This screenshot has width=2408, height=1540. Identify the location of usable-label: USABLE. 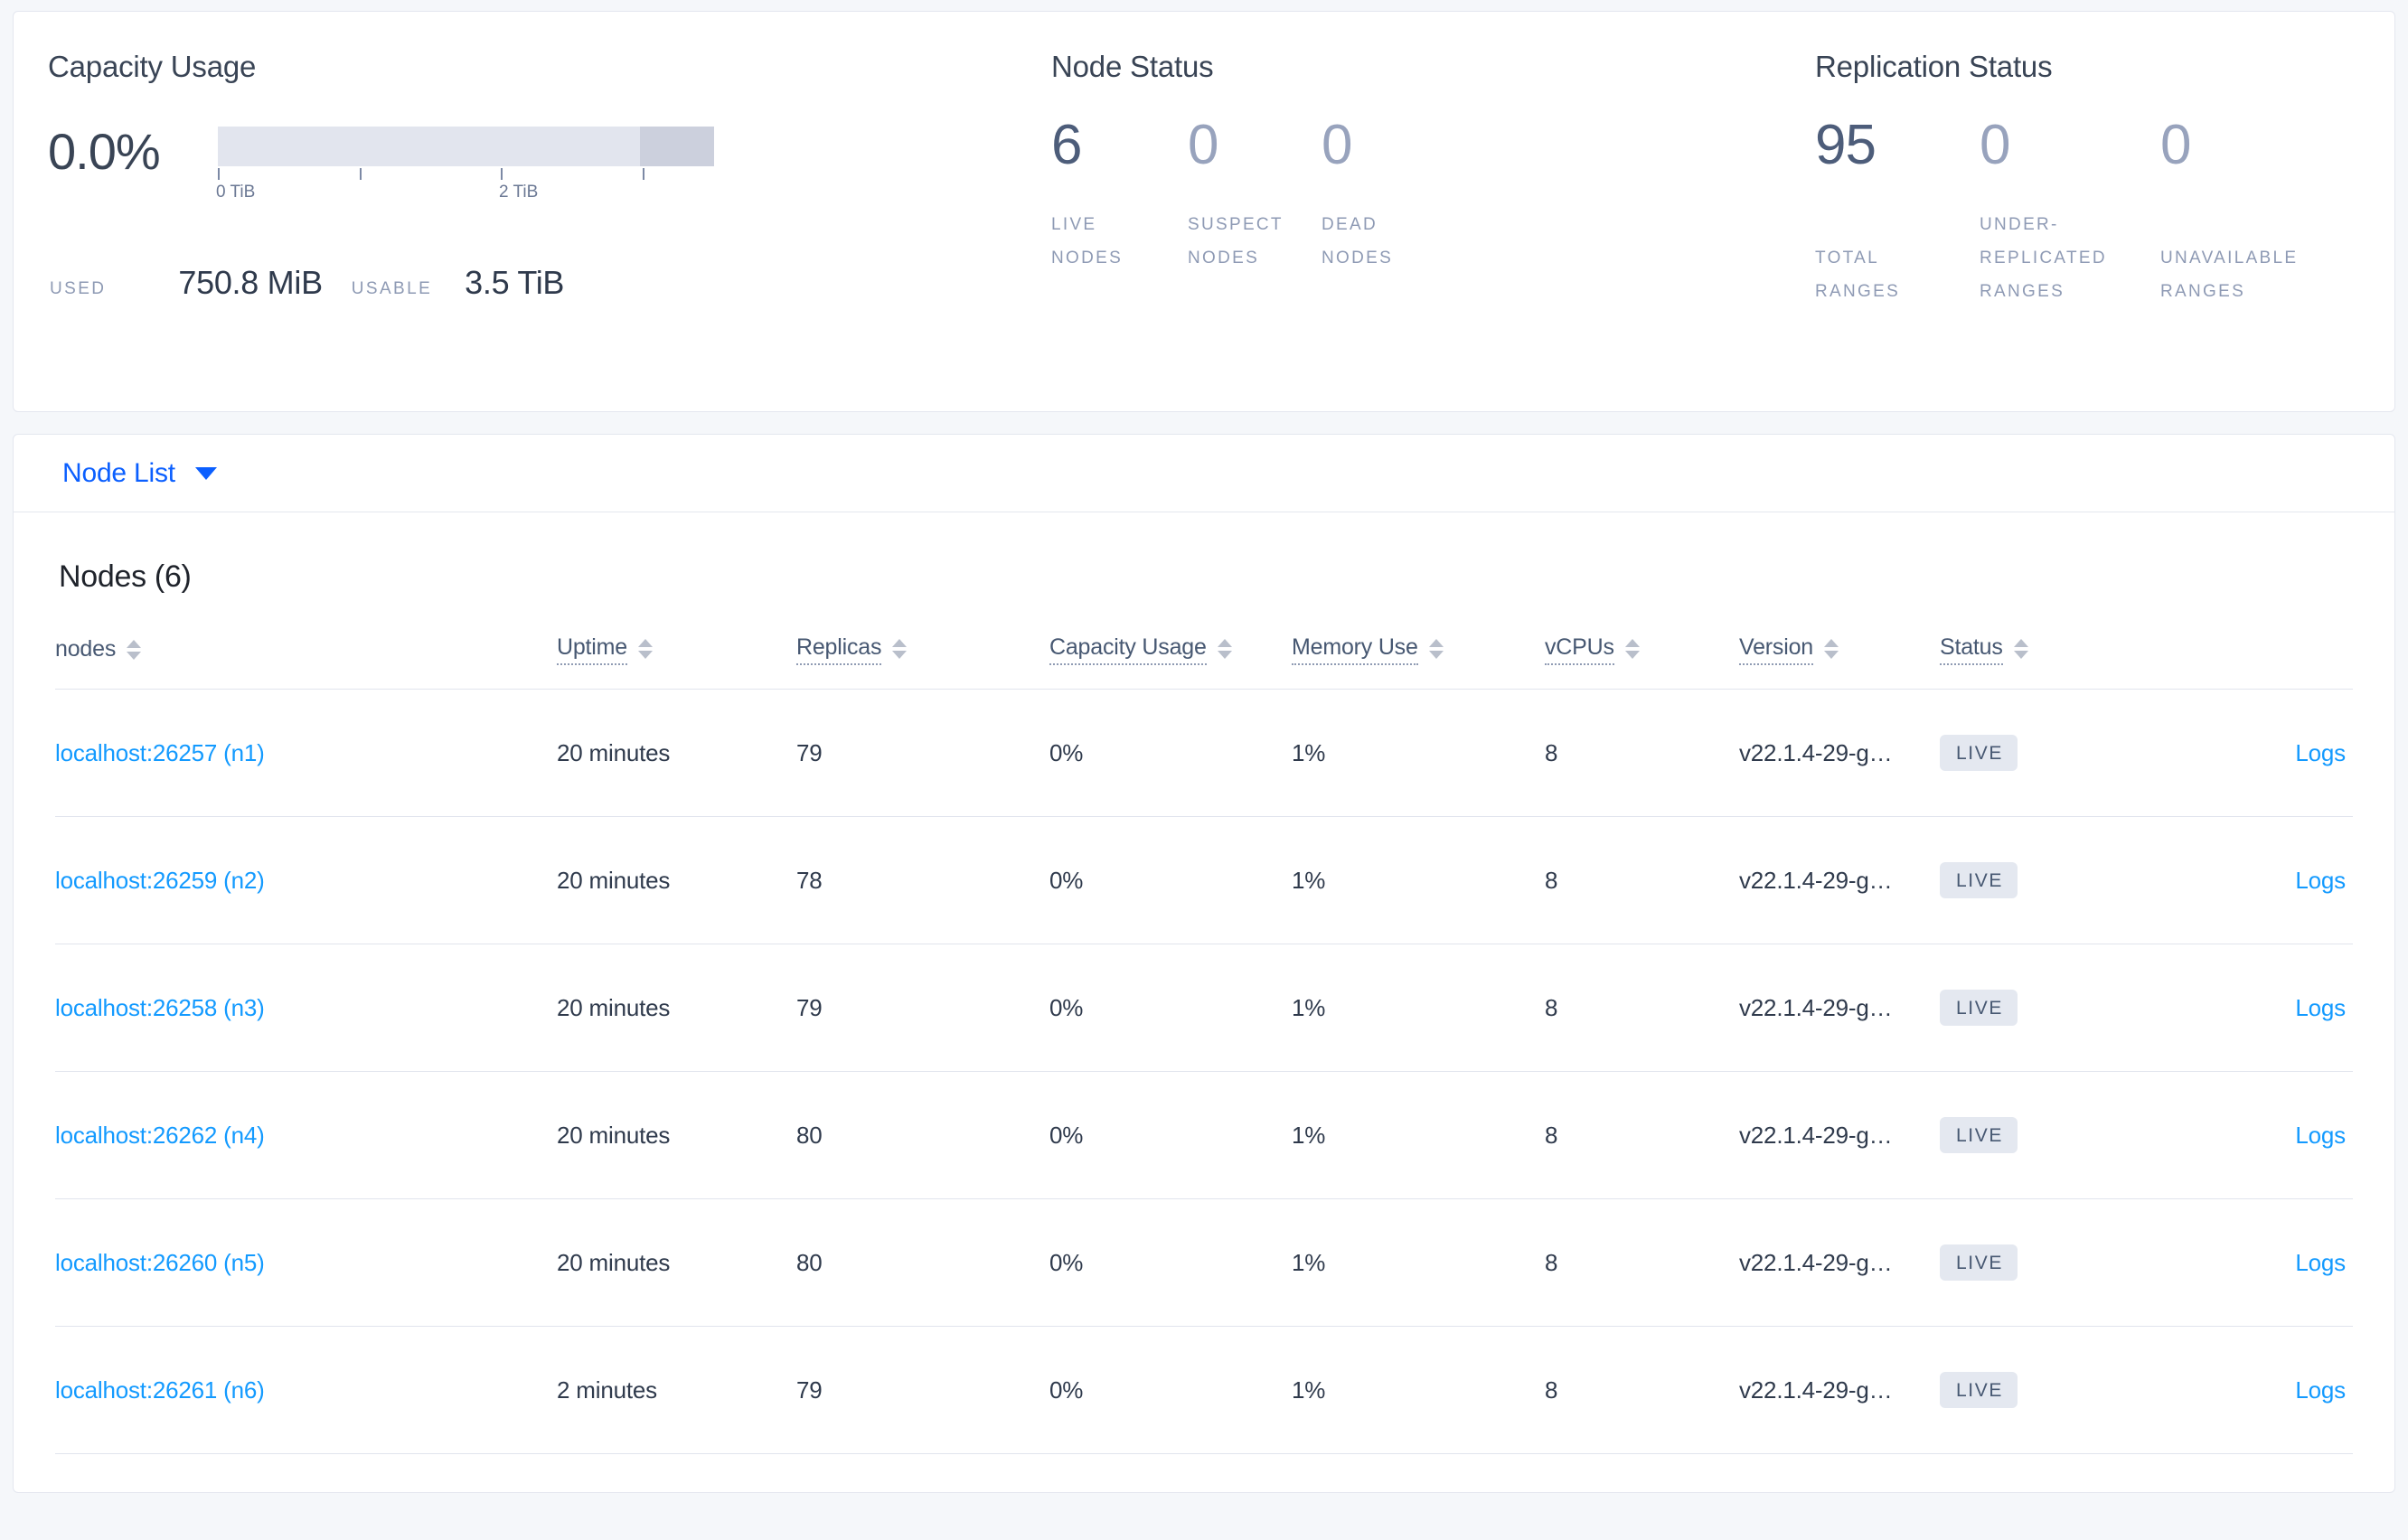
(392, 288).